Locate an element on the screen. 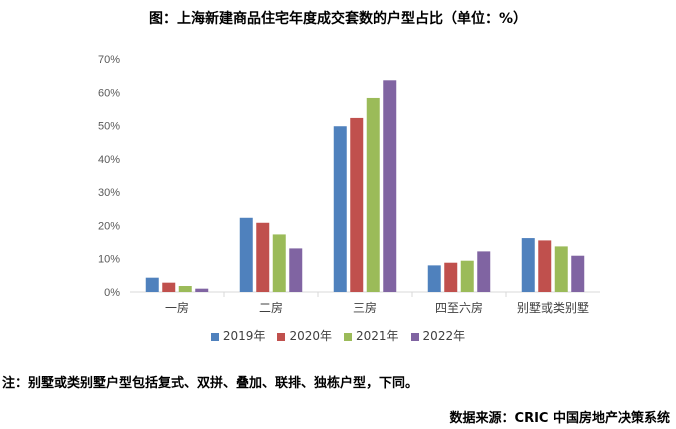 This screenshot has width=676, height=429. x-tick-label: 别墅或类别墅 is located at coordinates (553, 308).